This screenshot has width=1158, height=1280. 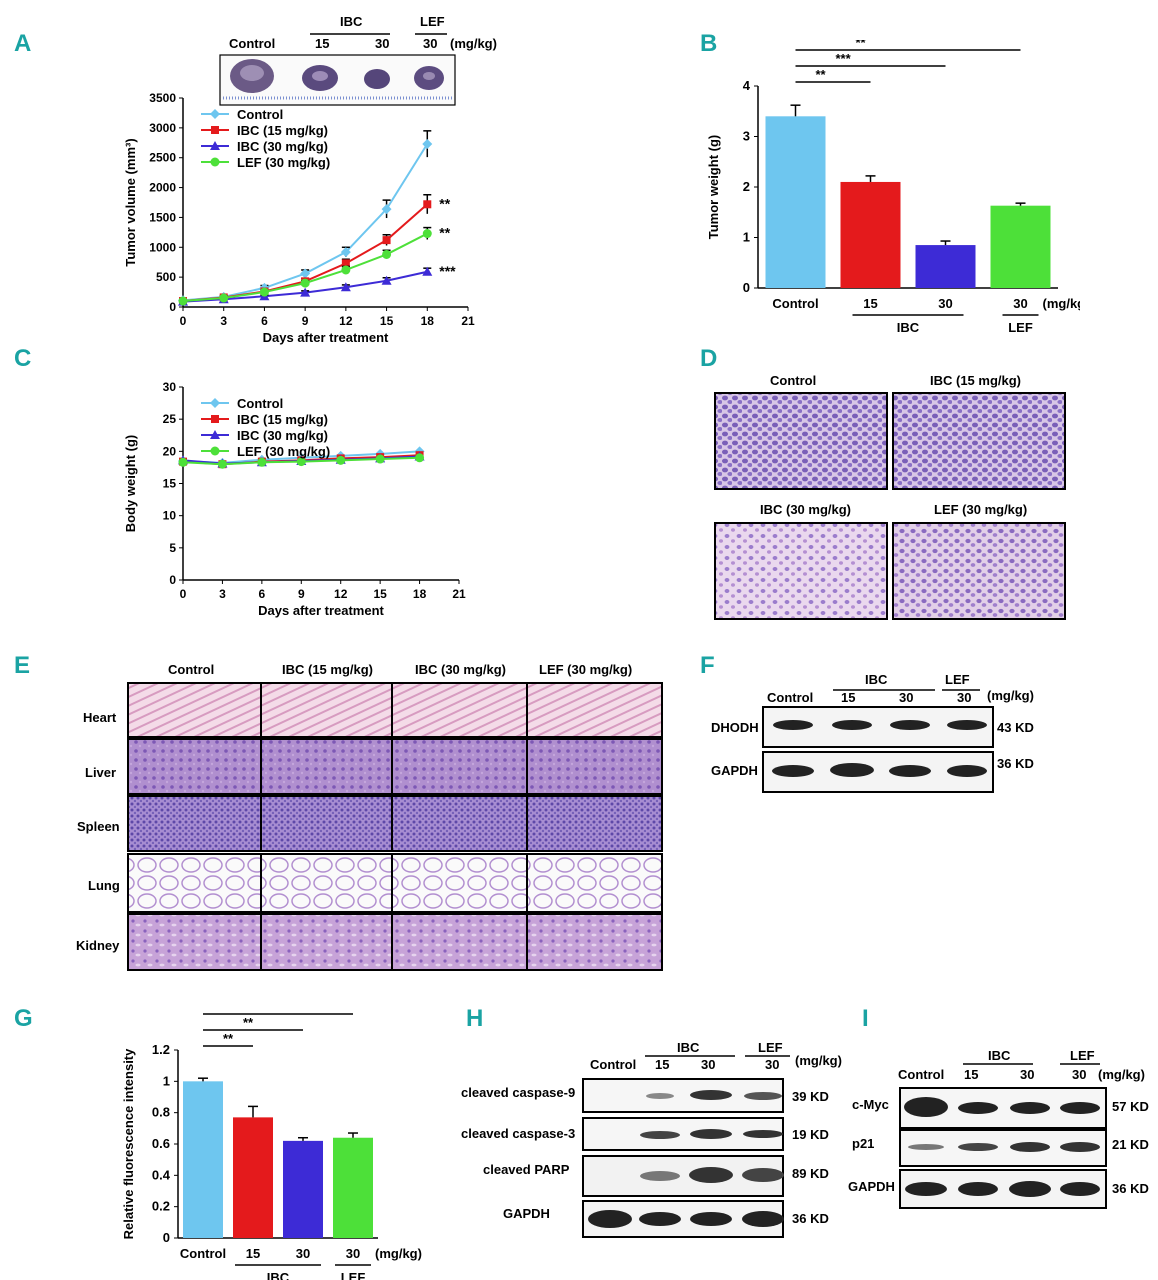 I want to click on blot-h-gapdh-band-ibc30, so click(x=711, y=1219).